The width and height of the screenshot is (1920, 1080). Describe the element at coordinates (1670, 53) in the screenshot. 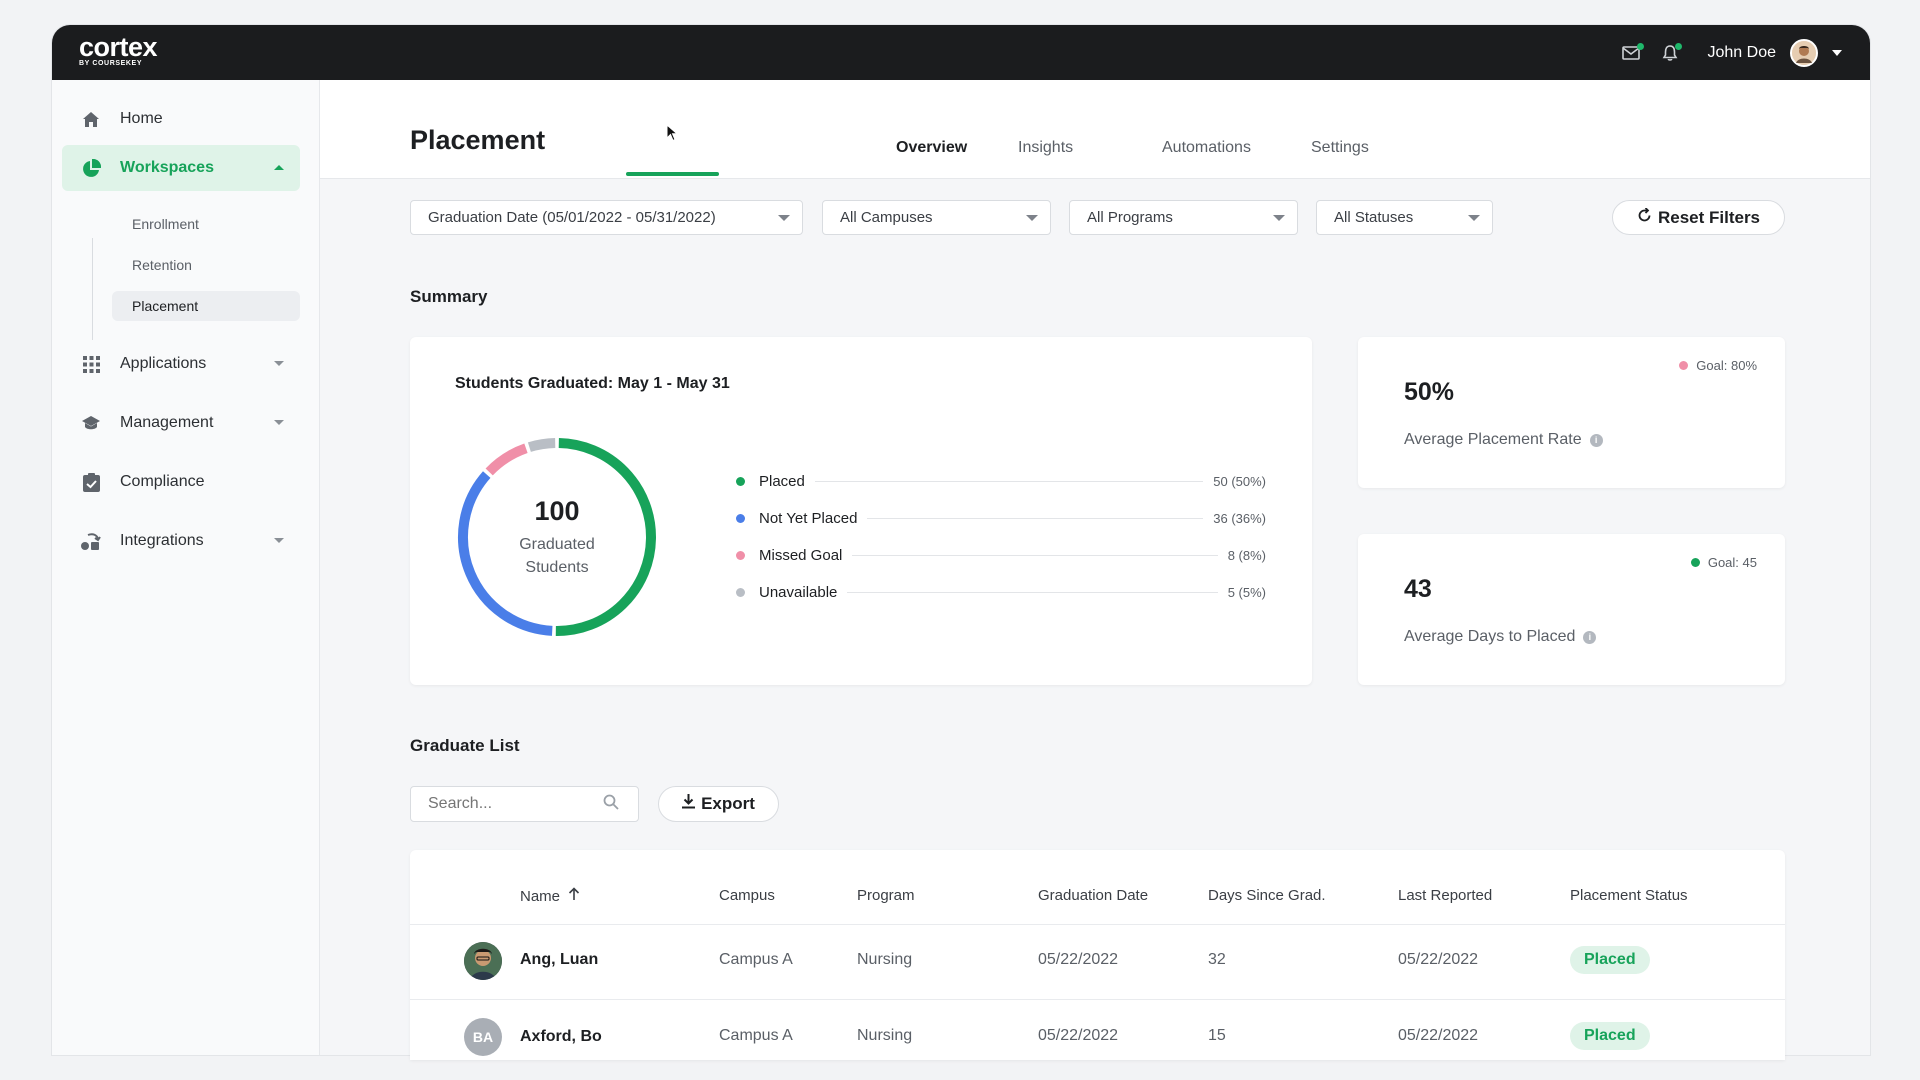

I see `bell-icon` at that location.